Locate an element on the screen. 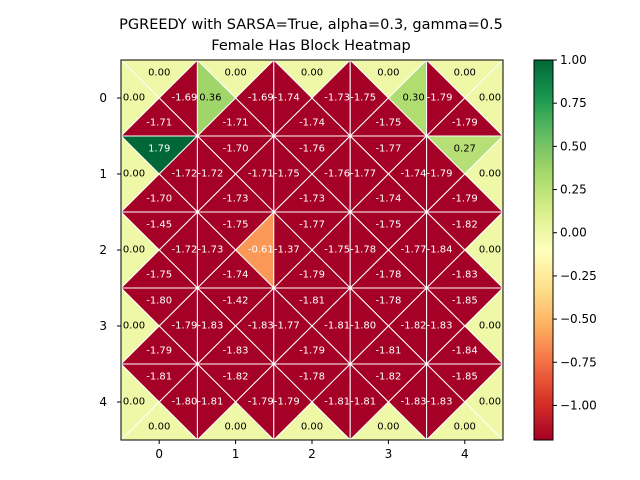 The height and width of the screenshot is (480, 640). cell-label-3-2-right: -1.81 is located at coordinates (337, 326).